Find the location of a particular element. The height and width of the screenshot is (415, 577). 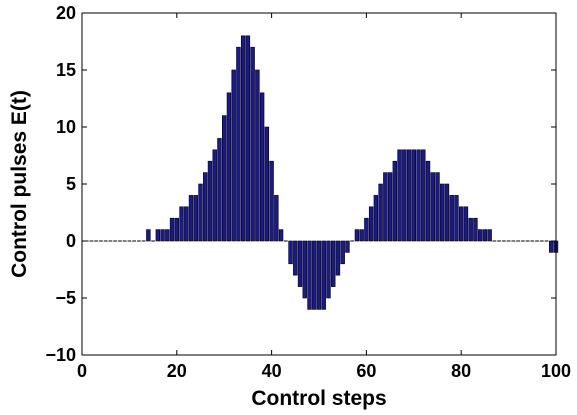

x-tick-label: 100 is located at coordinates (556, 371).